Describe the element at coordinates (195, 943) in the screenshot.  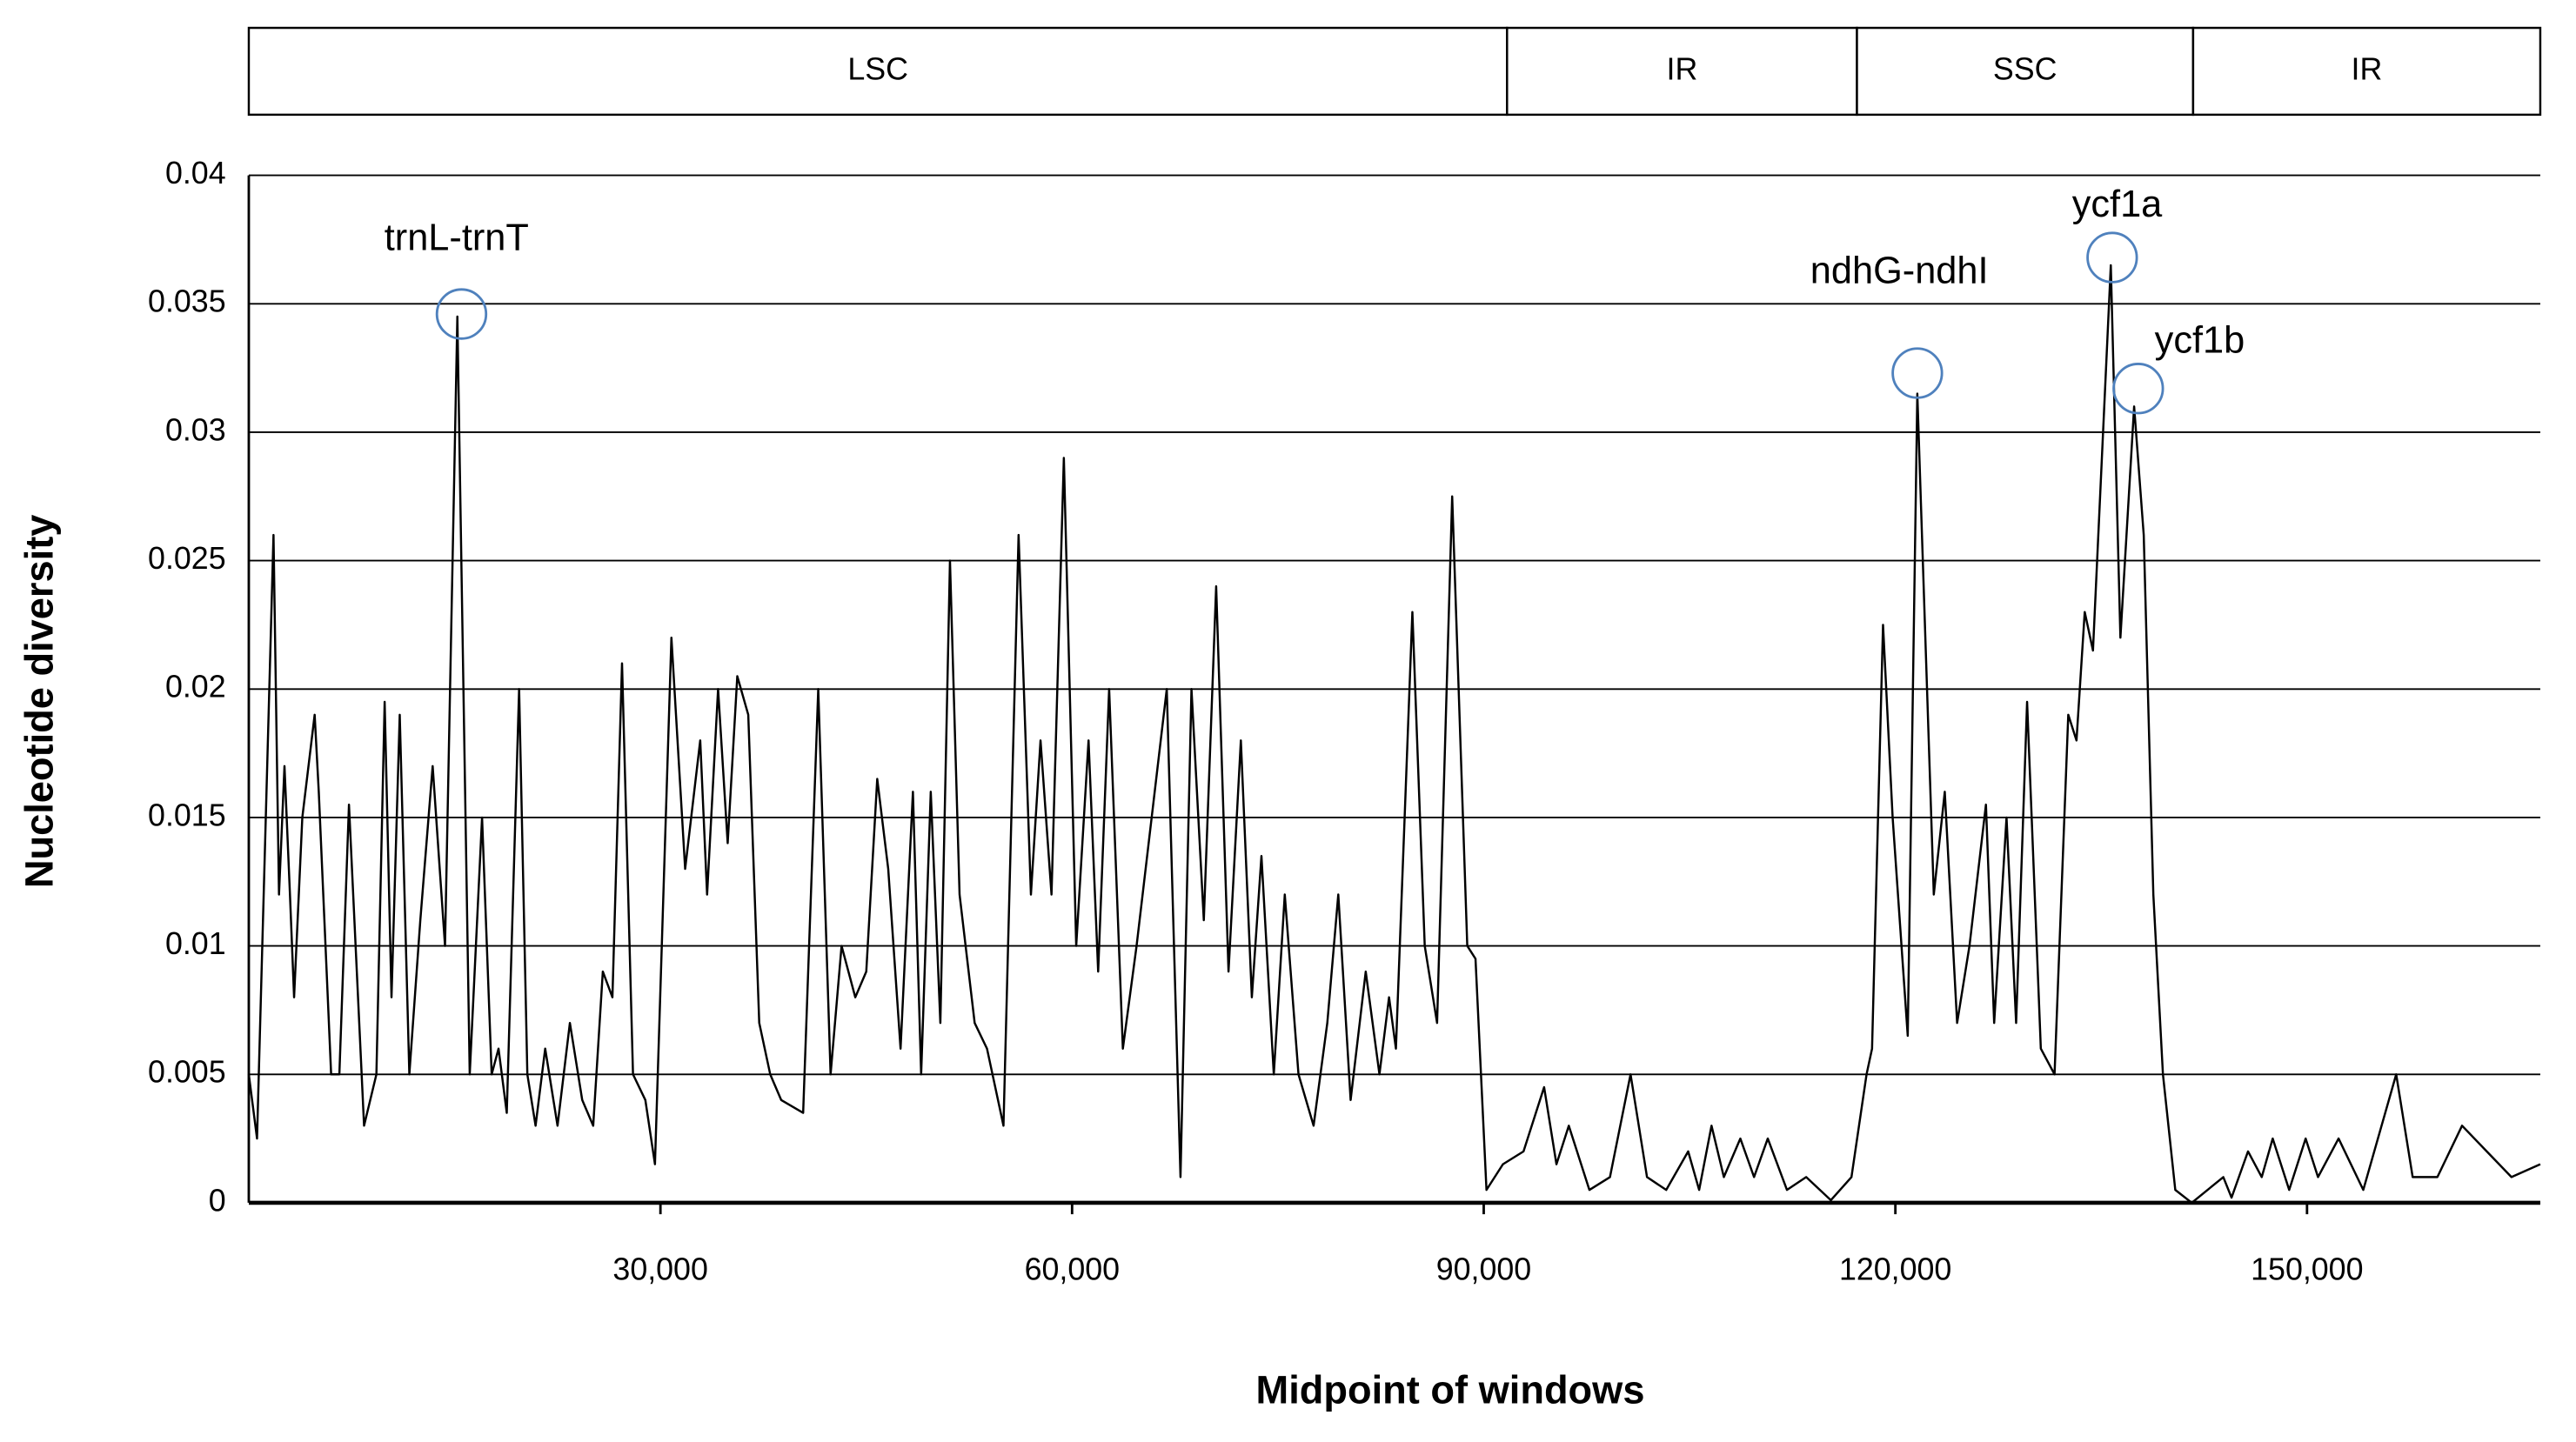
I see `y-tick-label: 0.01` at that location.